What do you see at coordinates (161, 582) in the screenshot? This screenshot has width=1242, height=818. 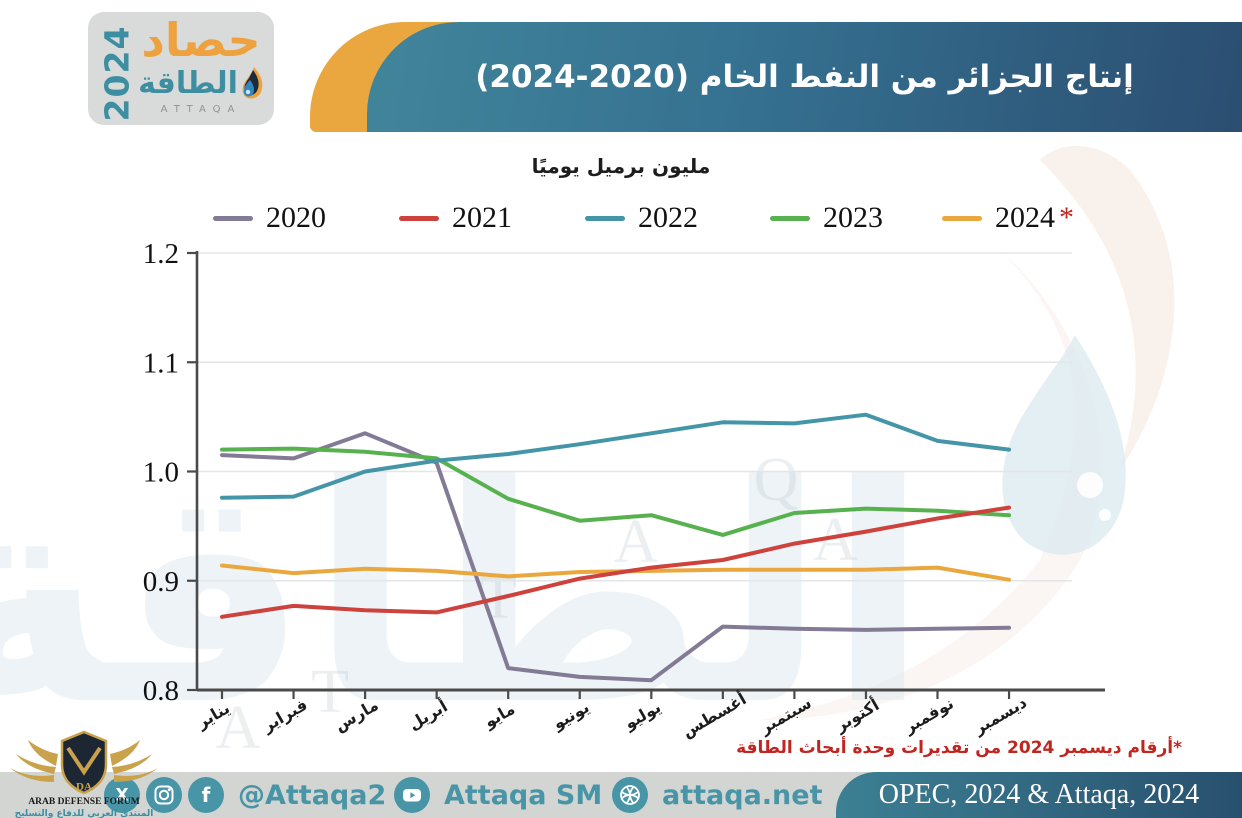 I see `y-tick-label: 0.9` at bounding box center [161, 582].